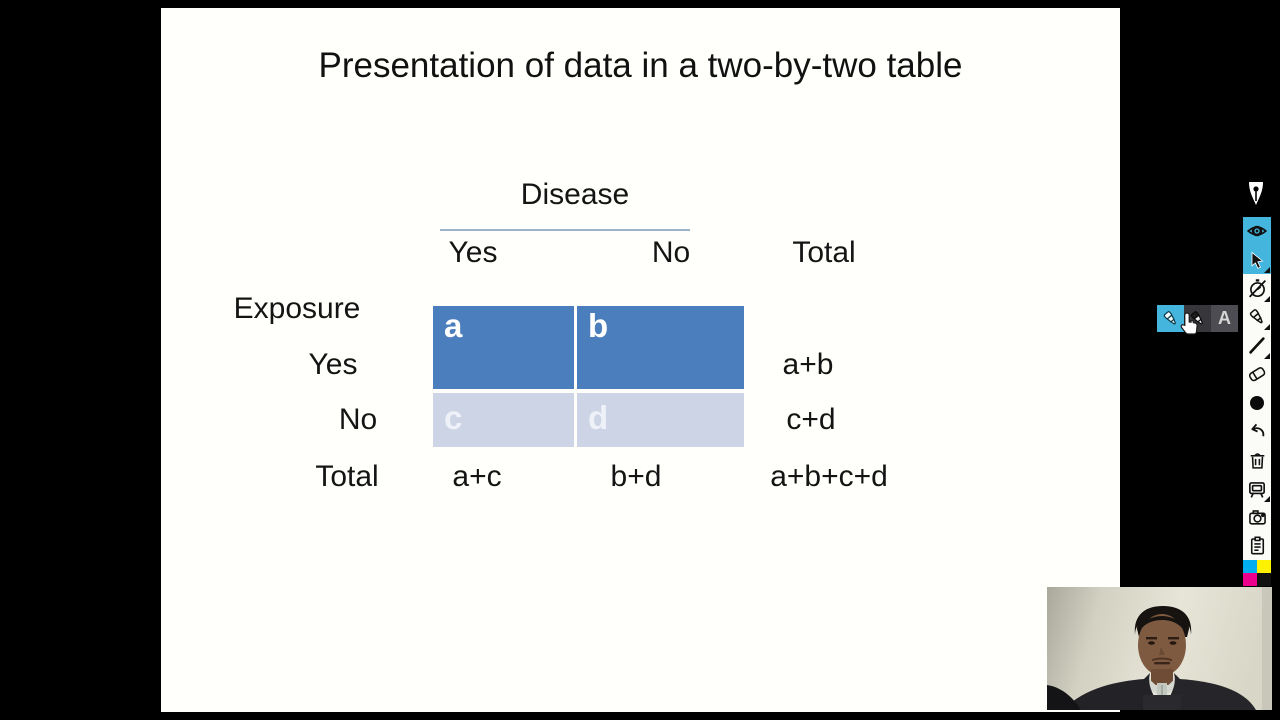  What do you see at coordinates (660, 347) in the screenshot?
I see `cell-b: b` at bounding box center [660, 347].